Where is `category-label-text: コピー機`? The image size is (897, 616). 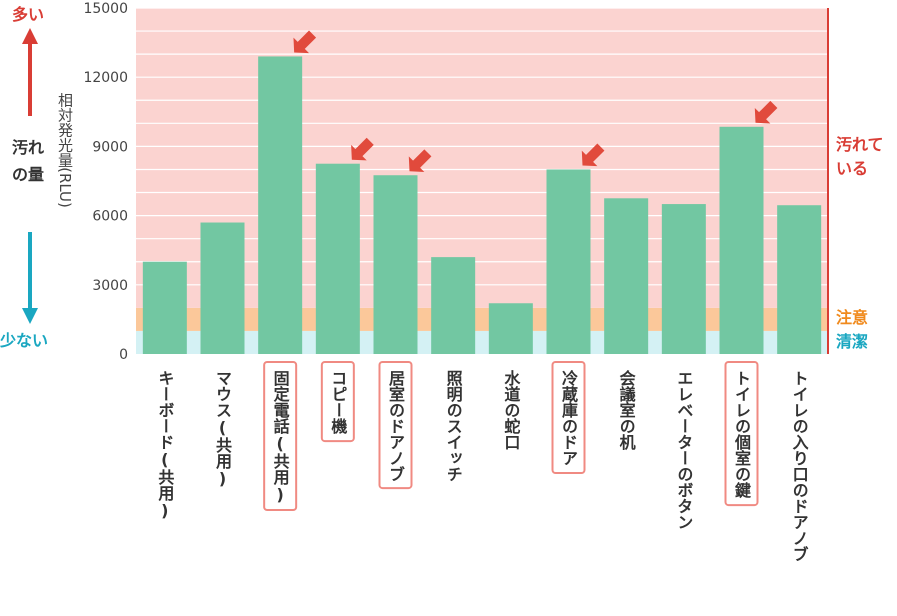
category-label-text: コピー機 is located at coordinates (337, 402).